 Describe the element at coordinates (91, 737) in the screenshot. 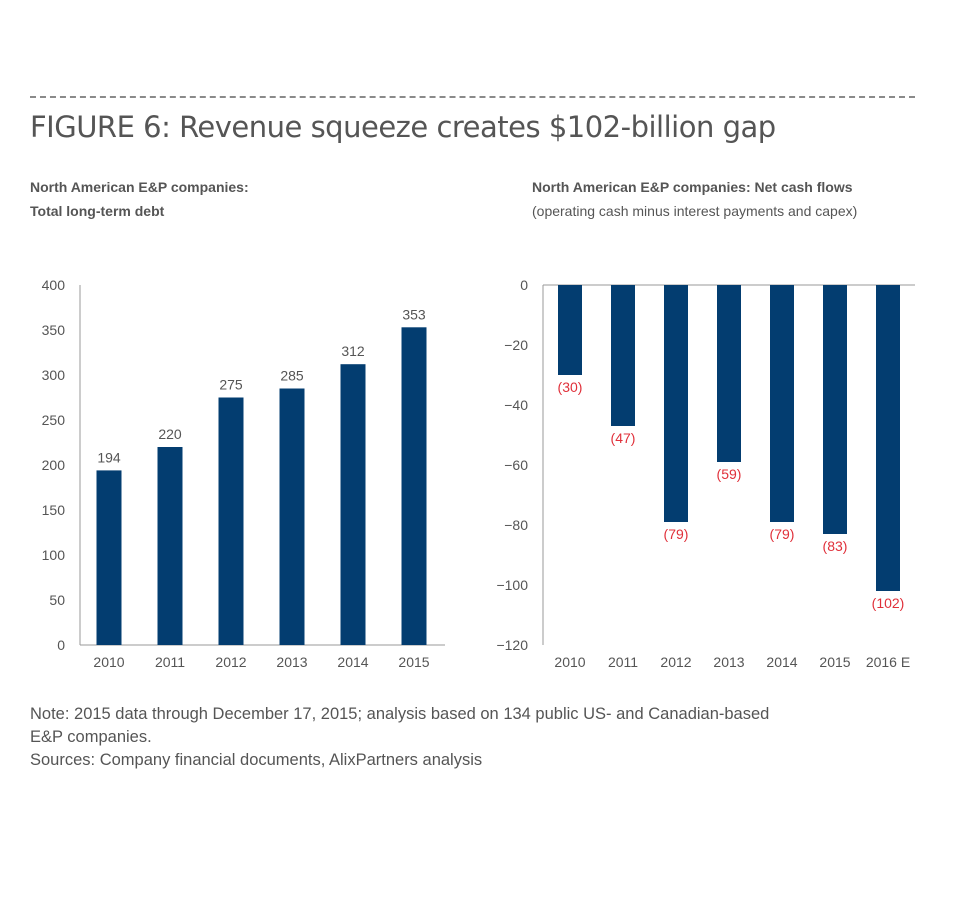

I see `note-line-2: E&P companies.` at that location.